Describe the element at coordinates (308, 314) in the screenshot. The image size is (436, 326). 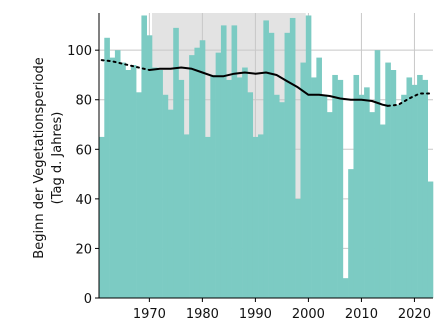
I see `x-tick-label: 2000` at that location.